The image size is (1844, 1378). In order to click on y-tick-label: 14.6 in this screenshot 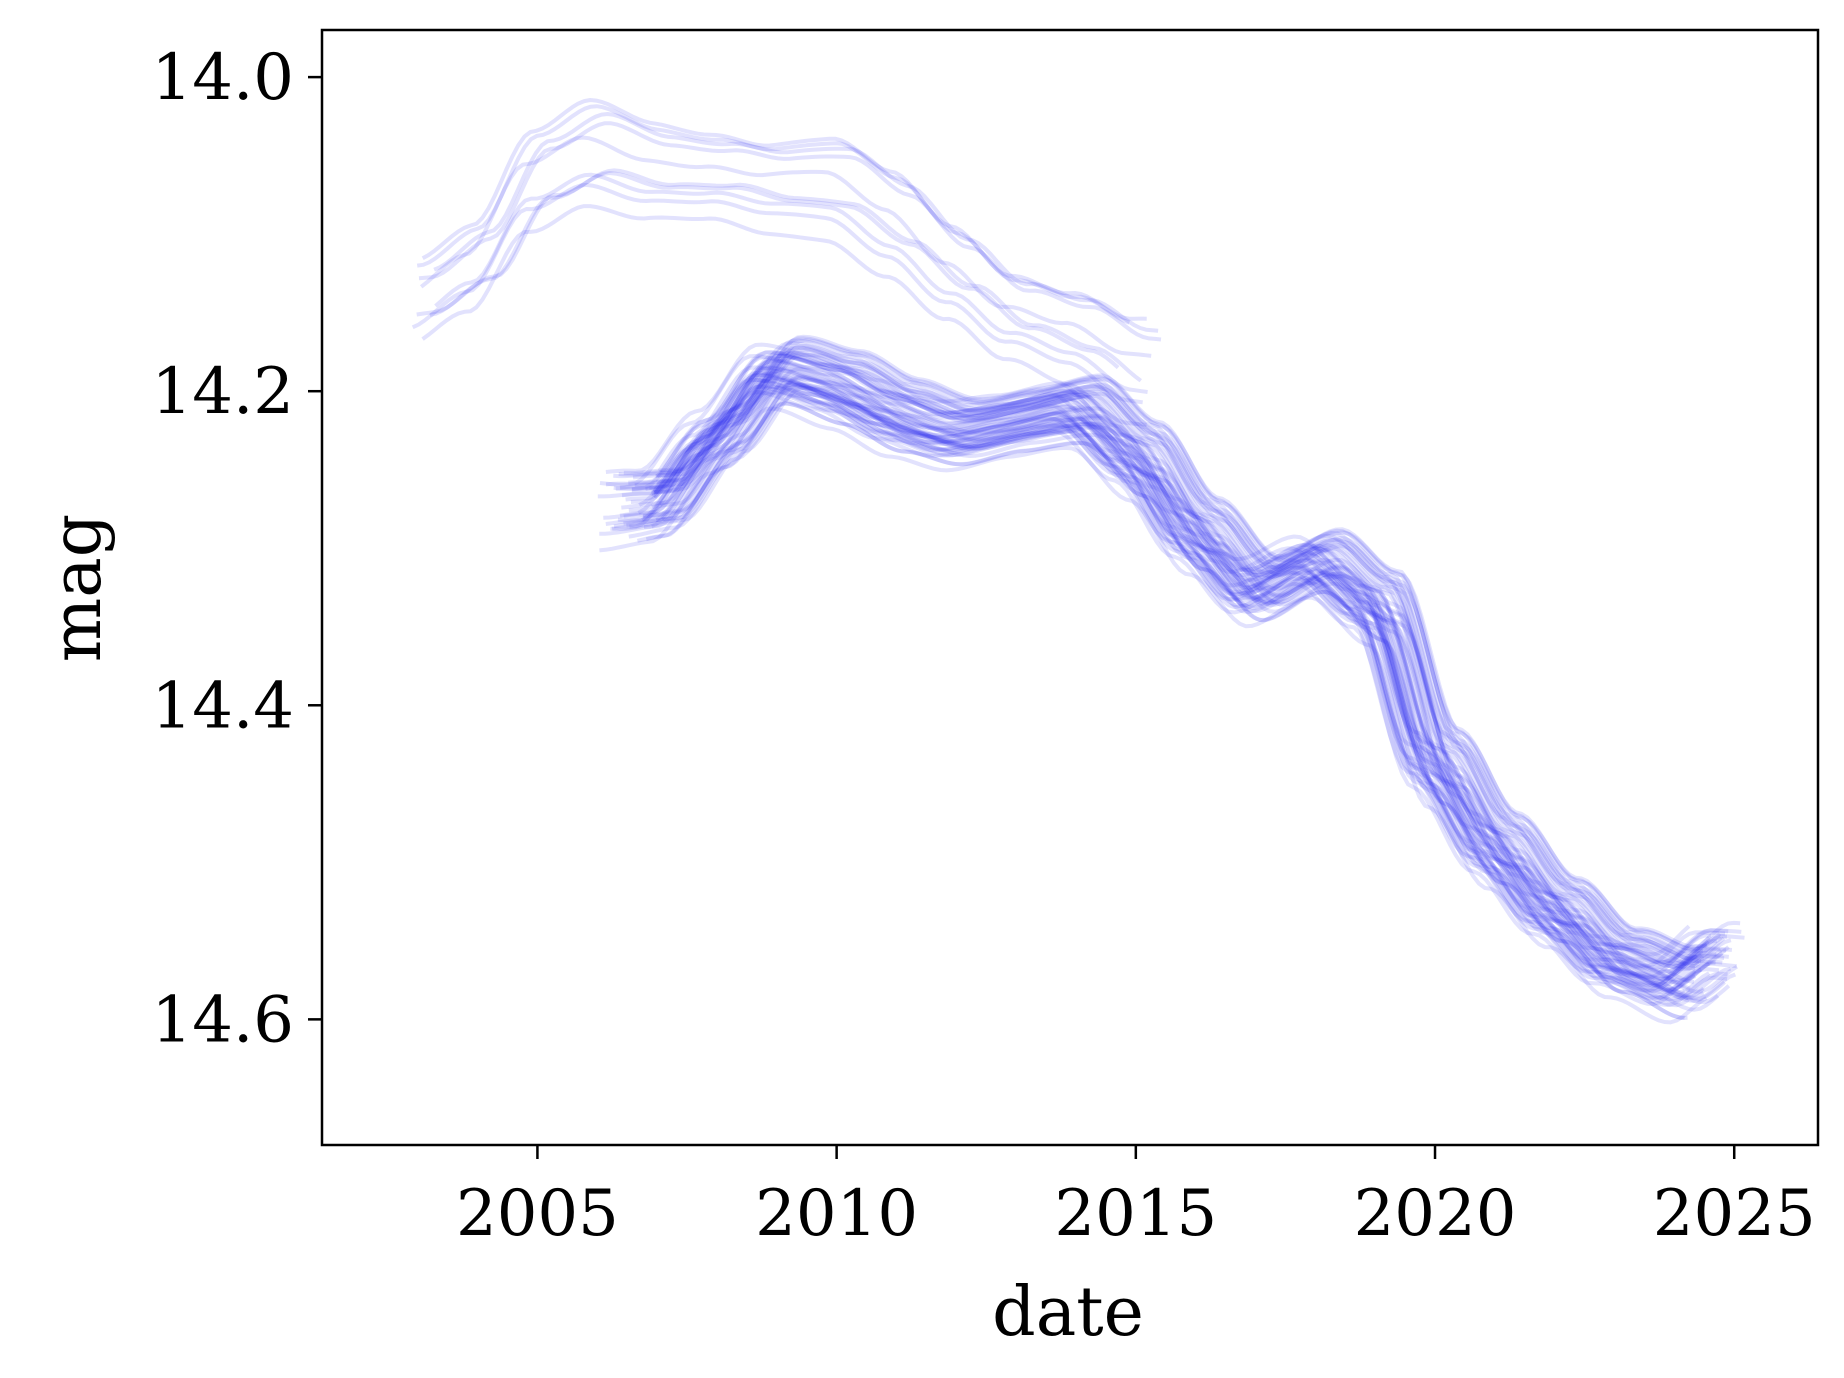, I will do `click(223, 1020)`.